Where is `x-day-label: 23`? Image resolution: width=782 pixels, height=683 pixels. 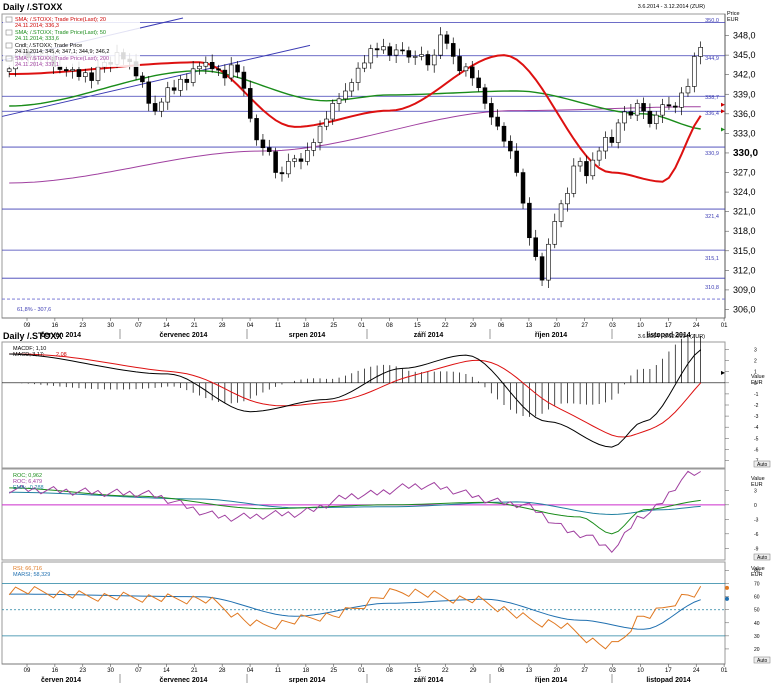 x-day-label: 23 is located at coordinates (82, 671).